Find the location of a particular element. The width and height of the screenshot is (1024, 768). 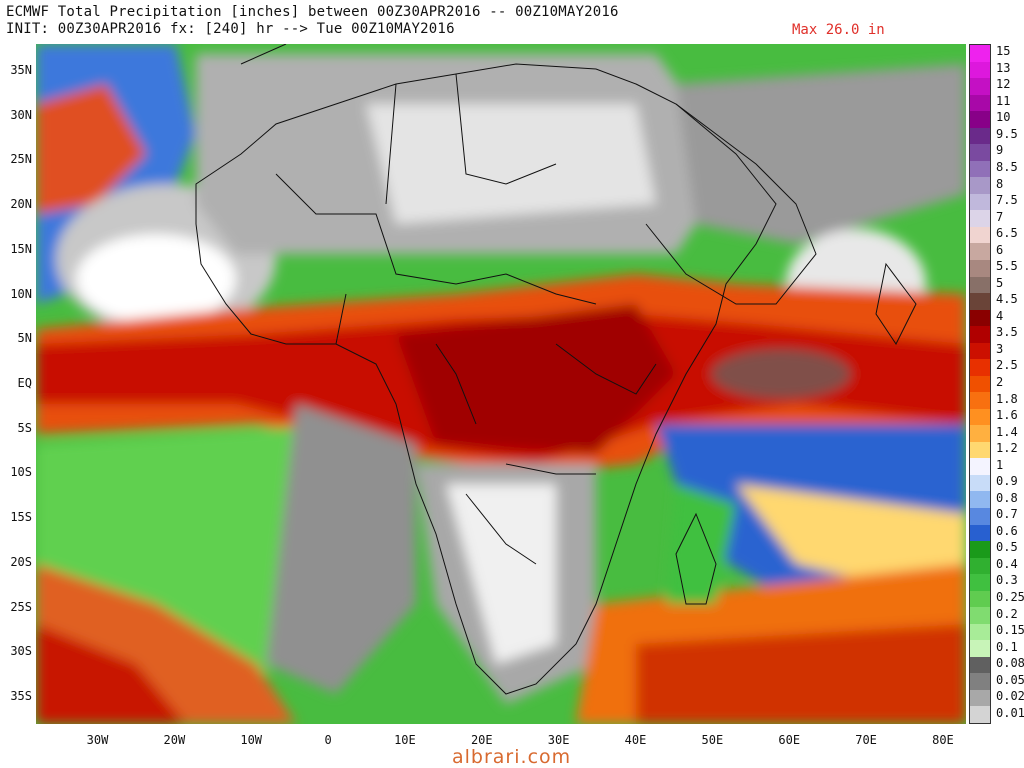

lon-label: 30E is located at coordinates (558, 740).